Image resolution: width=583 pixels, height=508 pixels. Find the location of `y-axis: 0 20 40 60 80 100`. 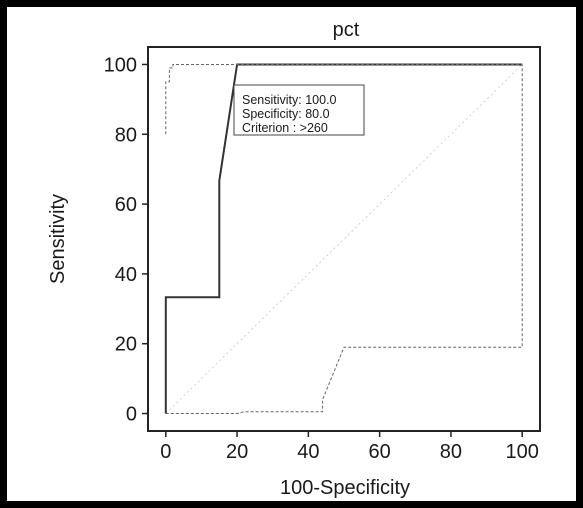

y-axis: 0 20 40 60 80 100 is located at coordinates (126, 240).